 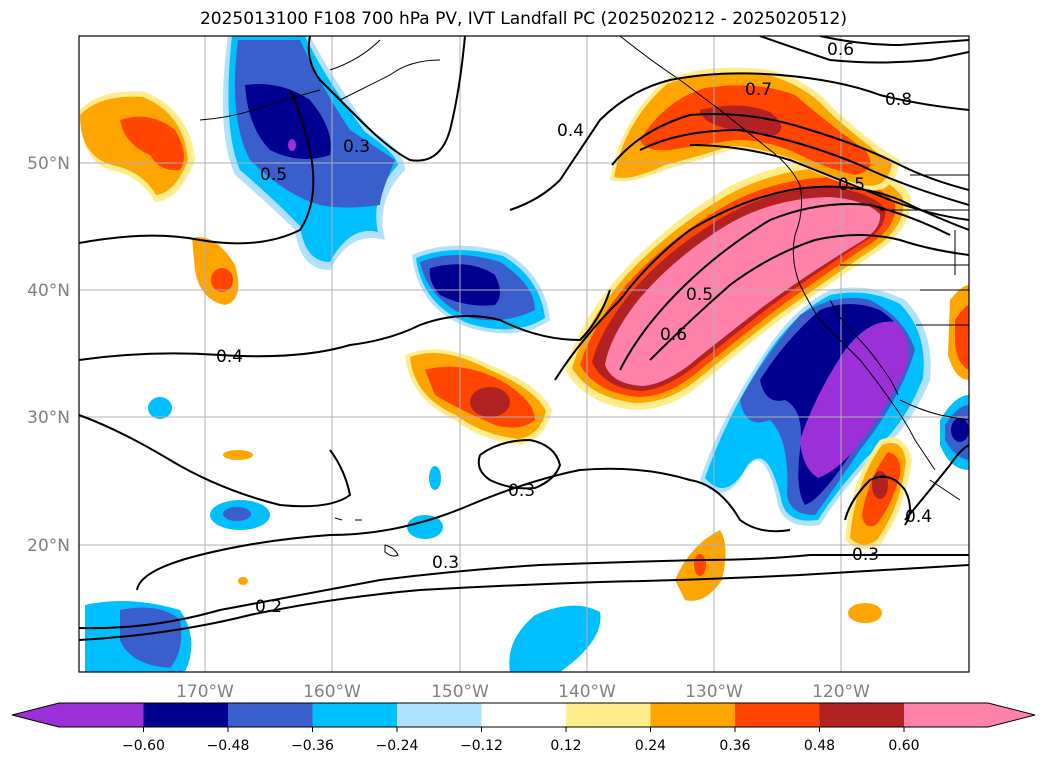 I want to click on colorbar-tick-label: −0.36, so click(x=312, y=746).